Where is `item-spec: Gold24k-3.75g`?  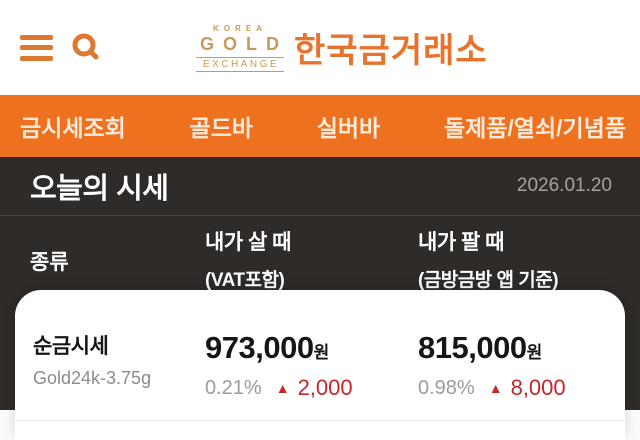
item-spec: Gold24k-3.75g is located at coordinates (92, 378).